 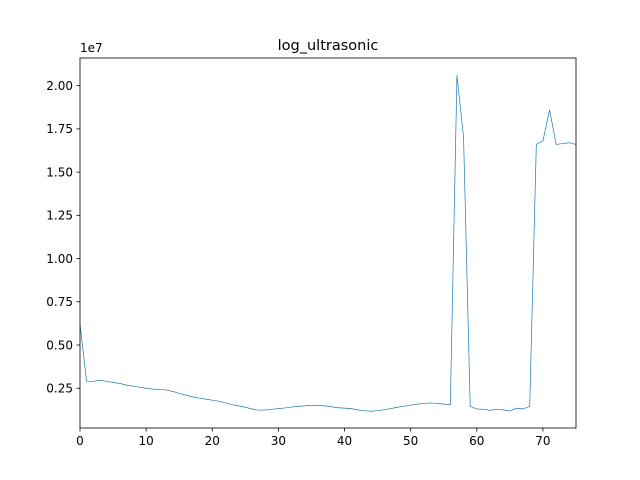 I want to click on y-tick-label: 0.75, so click(x=59, y=302).